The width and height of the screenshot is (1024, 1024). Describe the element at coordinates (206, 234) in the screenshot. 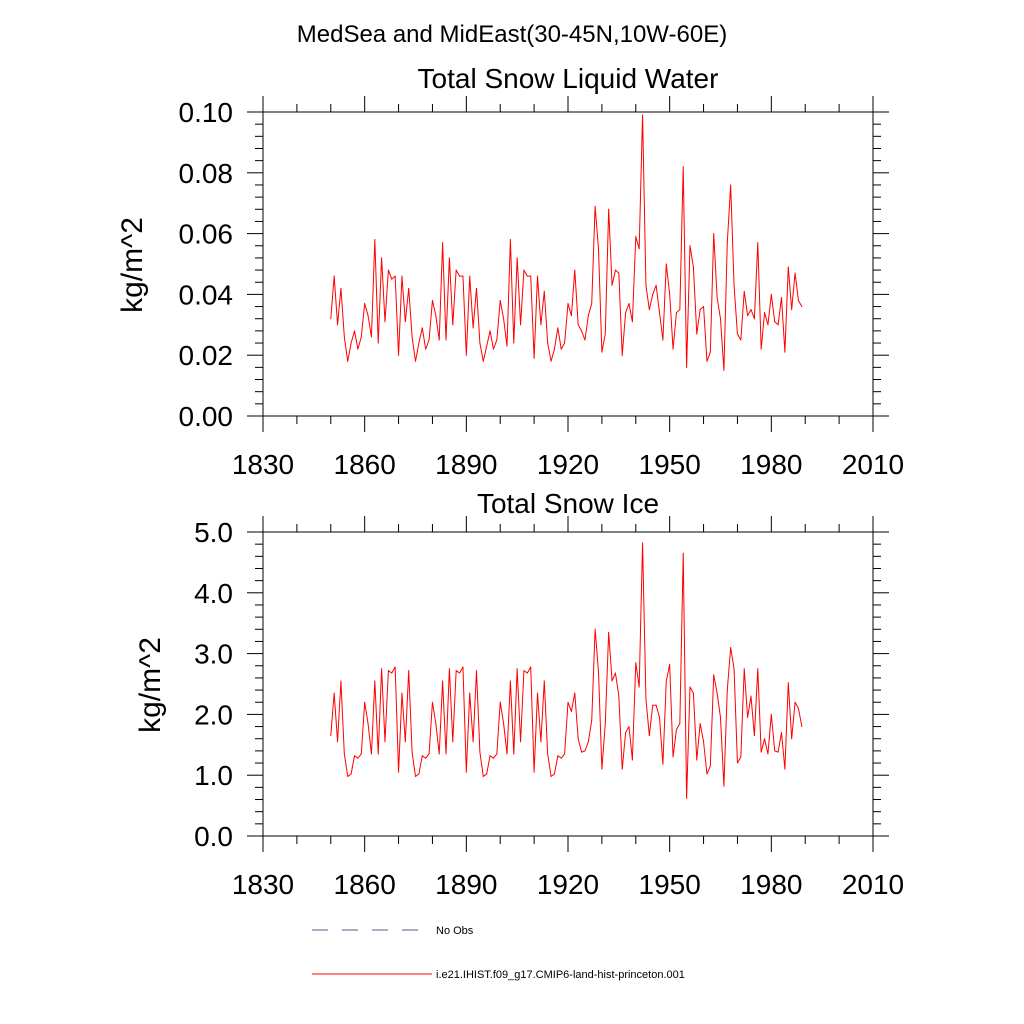

I see `y-tick-label: 0.06` at that location.